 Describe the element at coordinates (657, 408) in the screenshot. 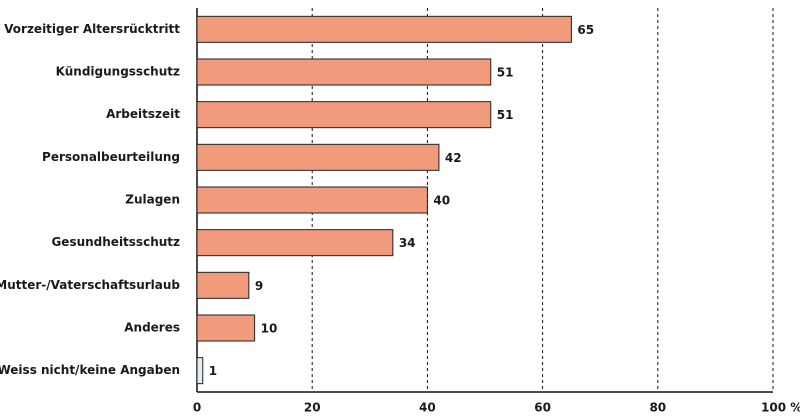

I see `x-tick-label: 80` at that location.